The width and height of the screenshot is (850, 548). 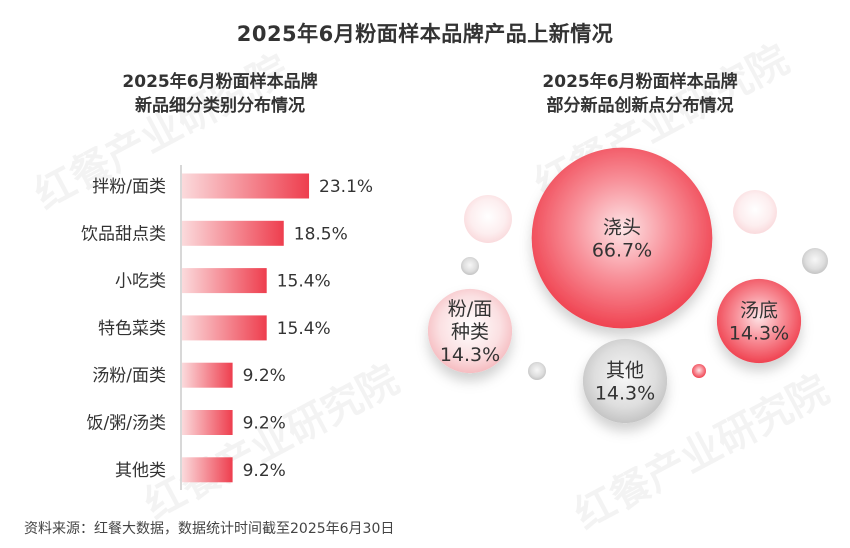 What do you see at coordinates (321, 234) in the screenshot?
I see `value-label: 18.5%` at bounding box center [321, 234].